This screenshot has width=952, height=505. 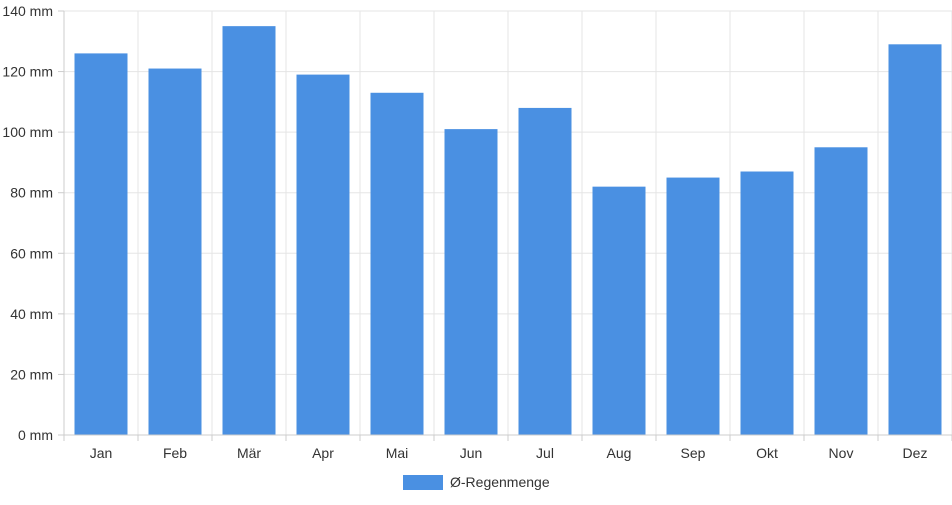 I want to click on bar-mai, so click(x=397, y=264).